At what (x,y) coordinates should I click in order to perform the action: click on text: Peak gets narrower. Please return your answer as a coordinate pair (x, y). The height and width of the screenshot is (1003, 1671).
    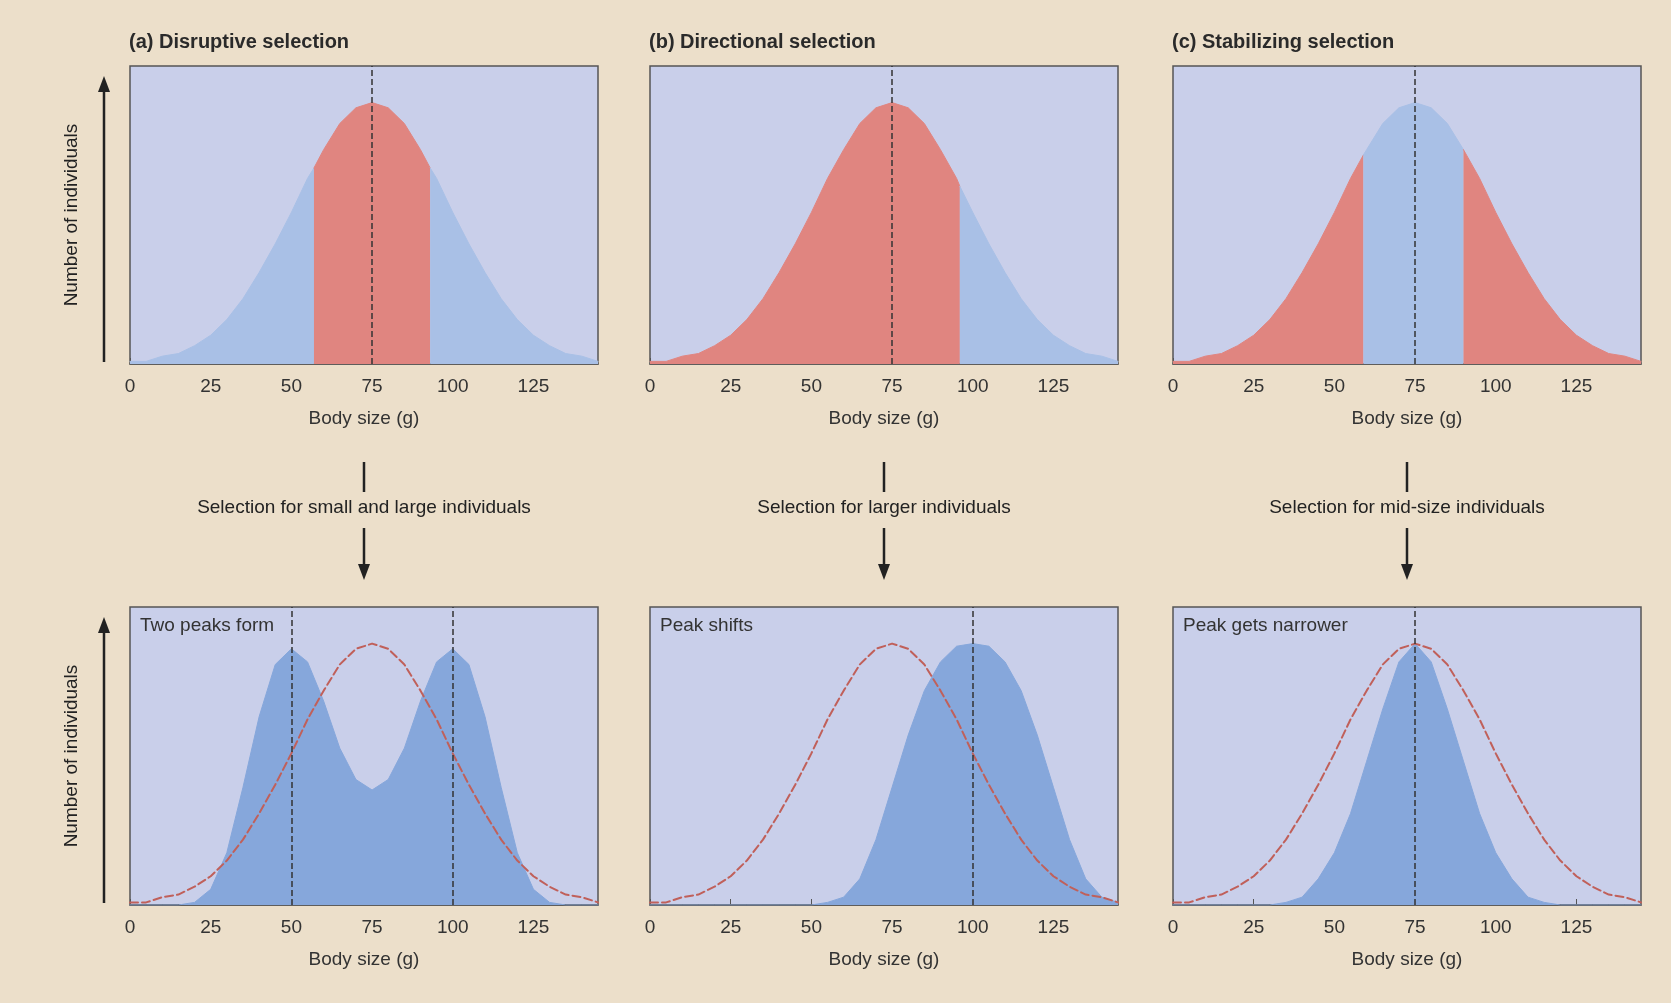
    Looking at the image, I should click on (1266, 624).